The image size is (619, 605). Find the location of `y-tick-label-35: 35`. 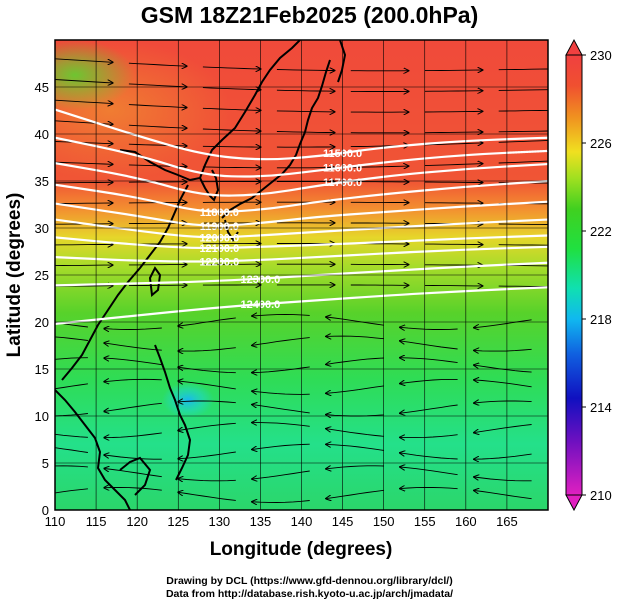

y-tick-label-35: 35 is located at coordinates (42, 181).